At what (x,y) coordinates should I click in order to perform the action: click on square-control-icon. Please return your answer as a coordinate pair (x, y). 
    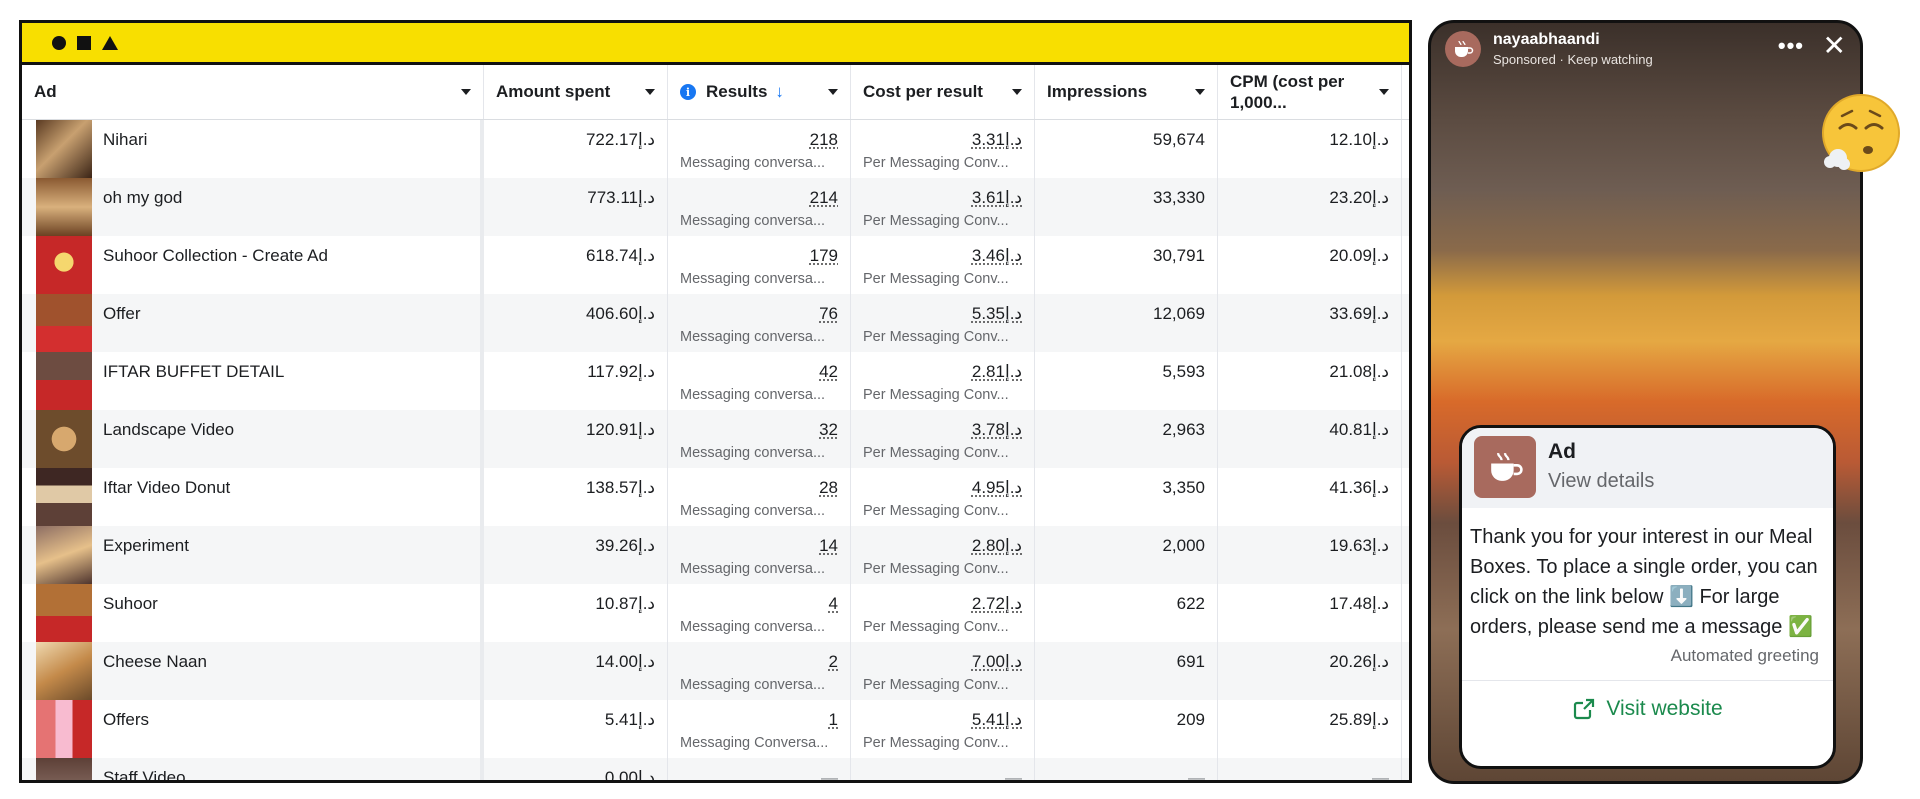
    Looking at the image, I should click on (84, 42).